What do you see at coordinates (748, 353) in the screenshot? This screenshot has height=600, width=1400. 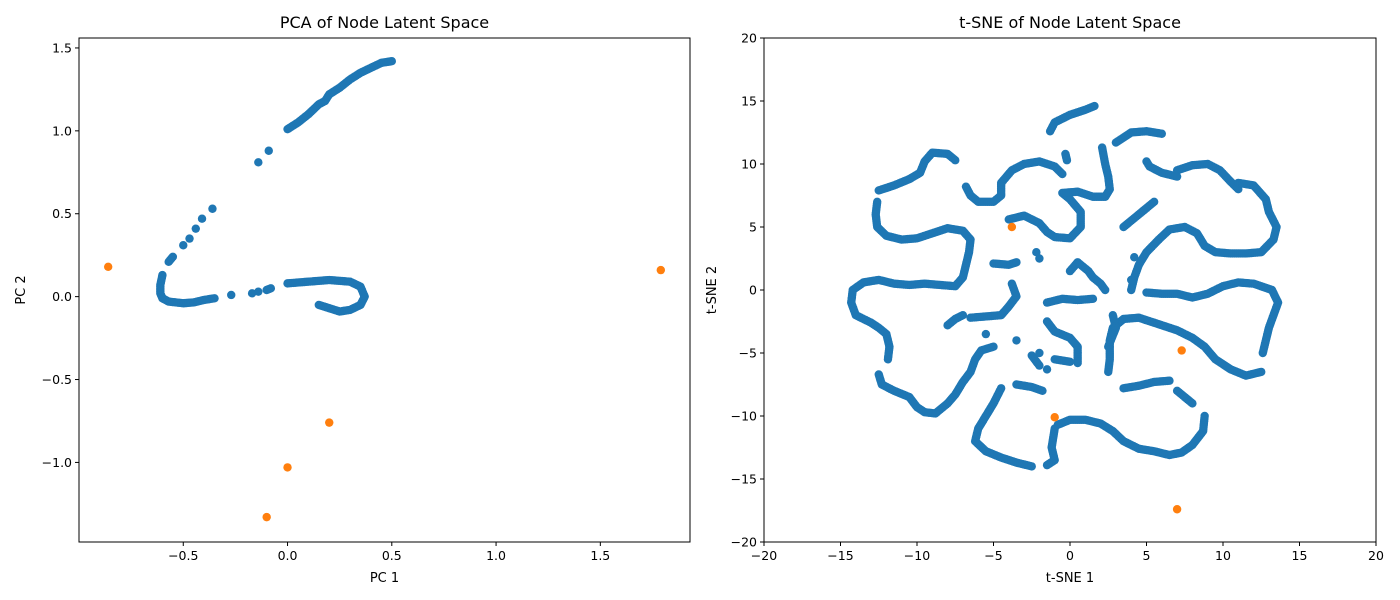 I see `tsne-y-tick-label: −5` at bounding box center [748, 353].